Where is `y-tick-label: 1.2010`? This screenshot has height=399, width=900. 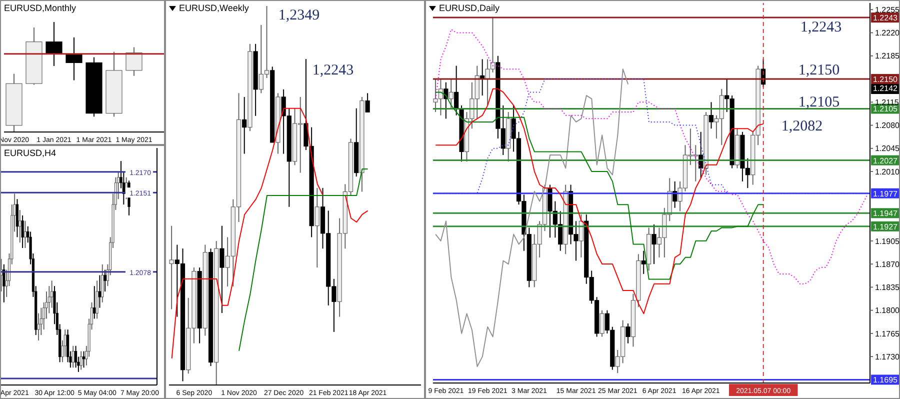 y-tick-label: 1.2010 is located at coordinates (887, 171).